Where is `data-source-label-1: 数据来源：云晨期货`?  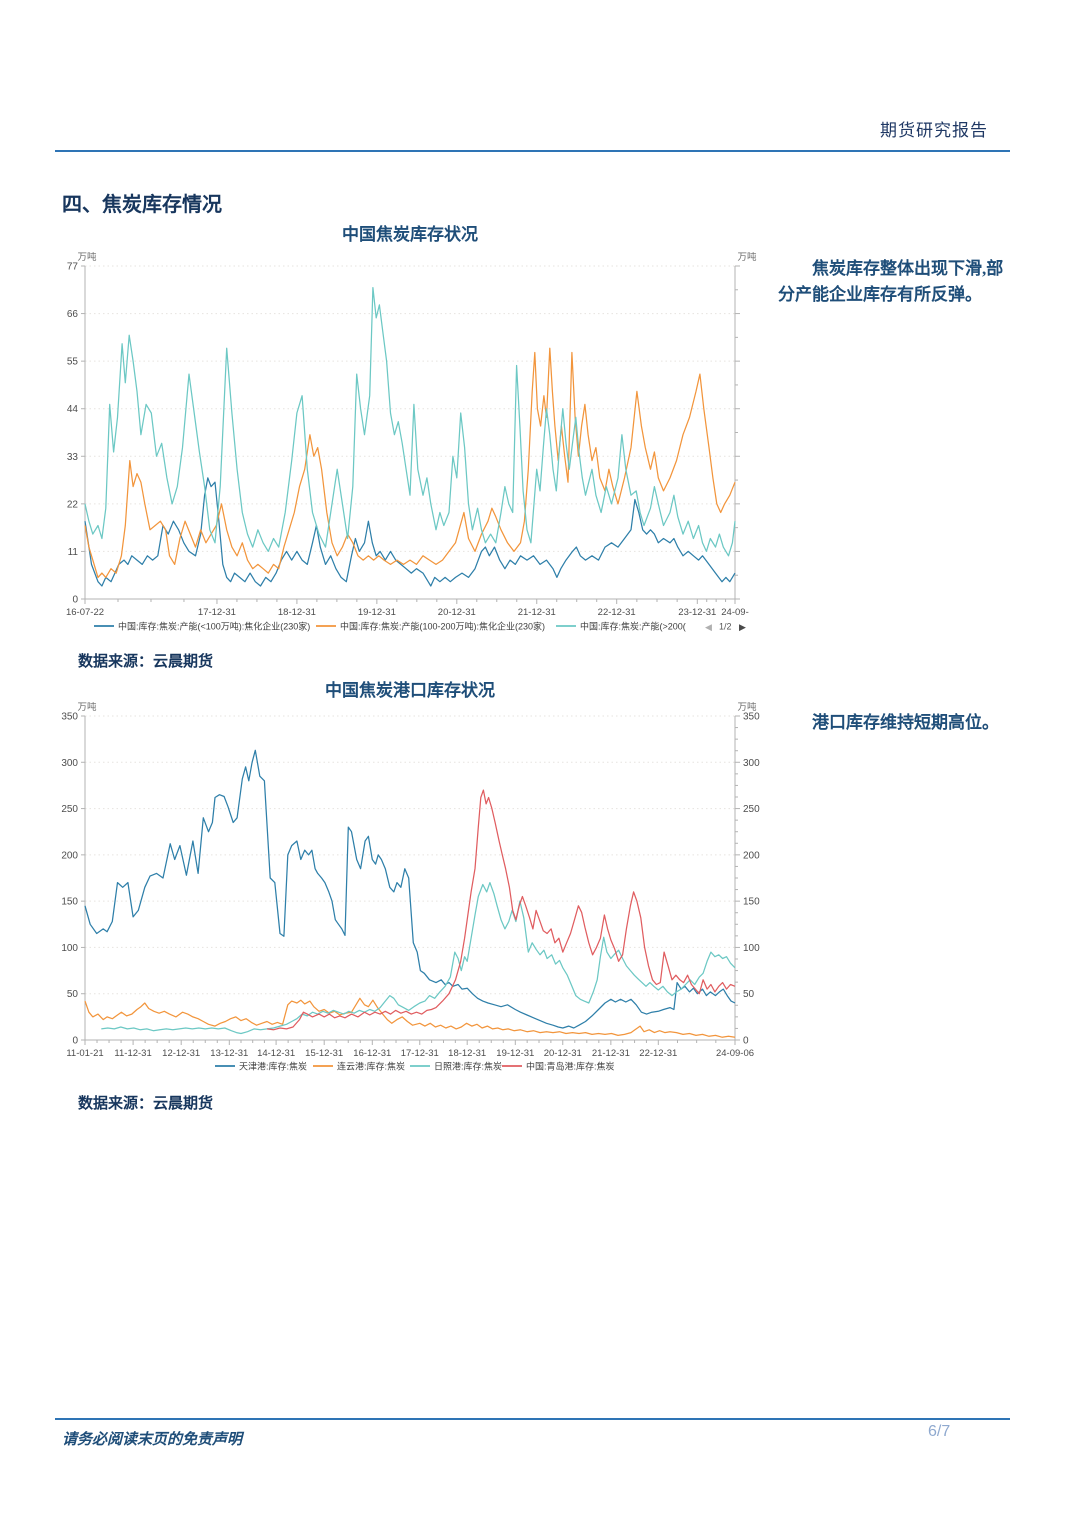
data-source-label-1: 数据来源：云晨期货 is located at coordinates (146, 662).